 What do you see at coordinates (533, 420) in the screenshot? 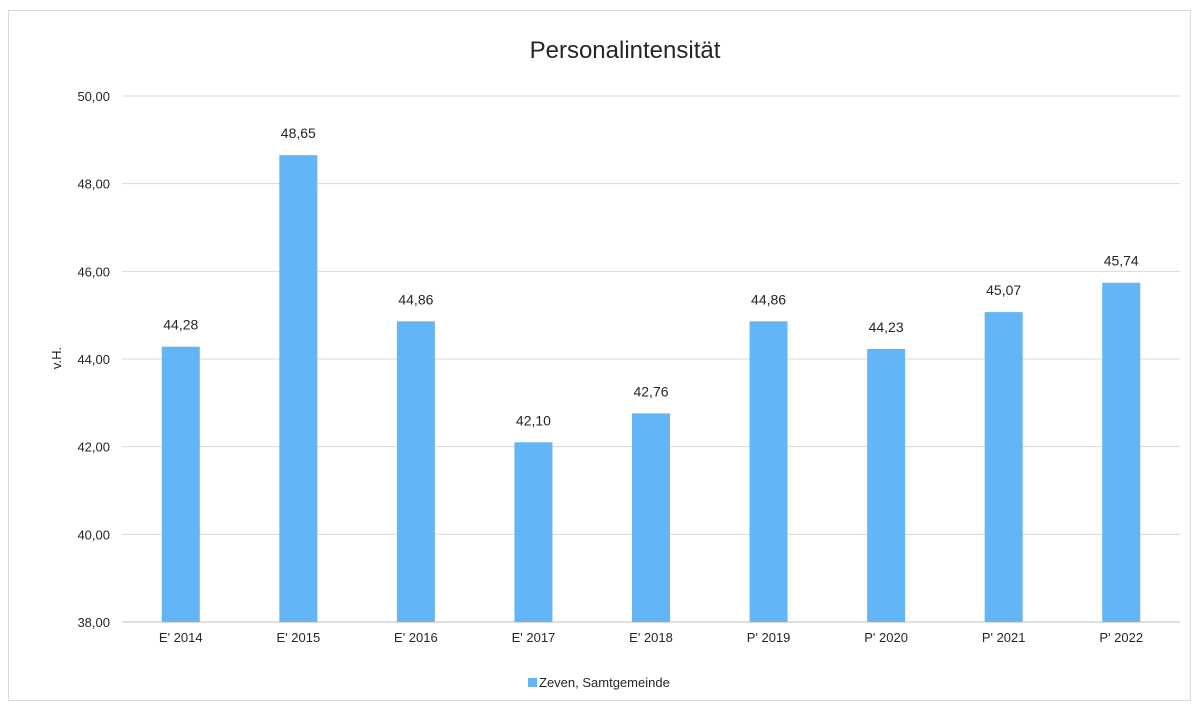
I see `data-label: 42,10` at bounding box center [533, 420].